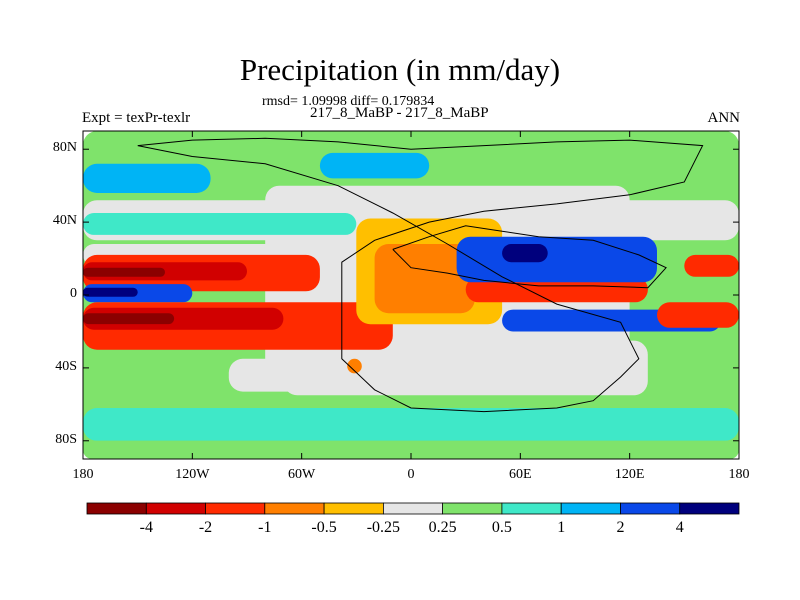 This screenshot has height=600, width=800. Describe the element at coordinates (324, 527) in the screenshot. I see `colorbar-level-label: -0.5` at that location.